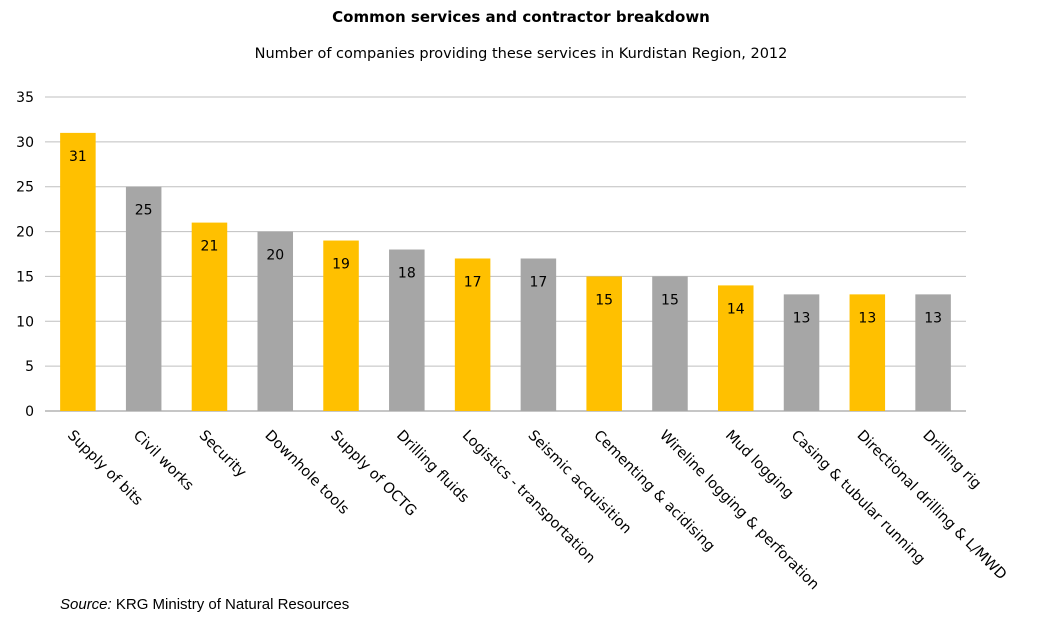 The width and height of the screenshot is (1042, 620). I want to click on data-label: 21, so click(210, 247).